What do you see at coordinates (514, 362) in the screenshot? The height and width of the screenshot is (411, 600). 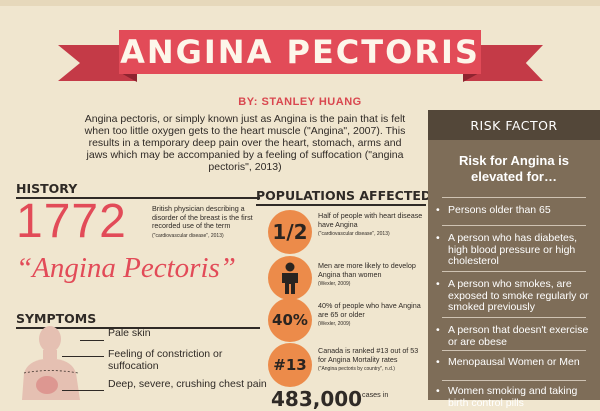 I see `risk-item-text: Menopausal Women or Men` at bounding box center [514, 362].